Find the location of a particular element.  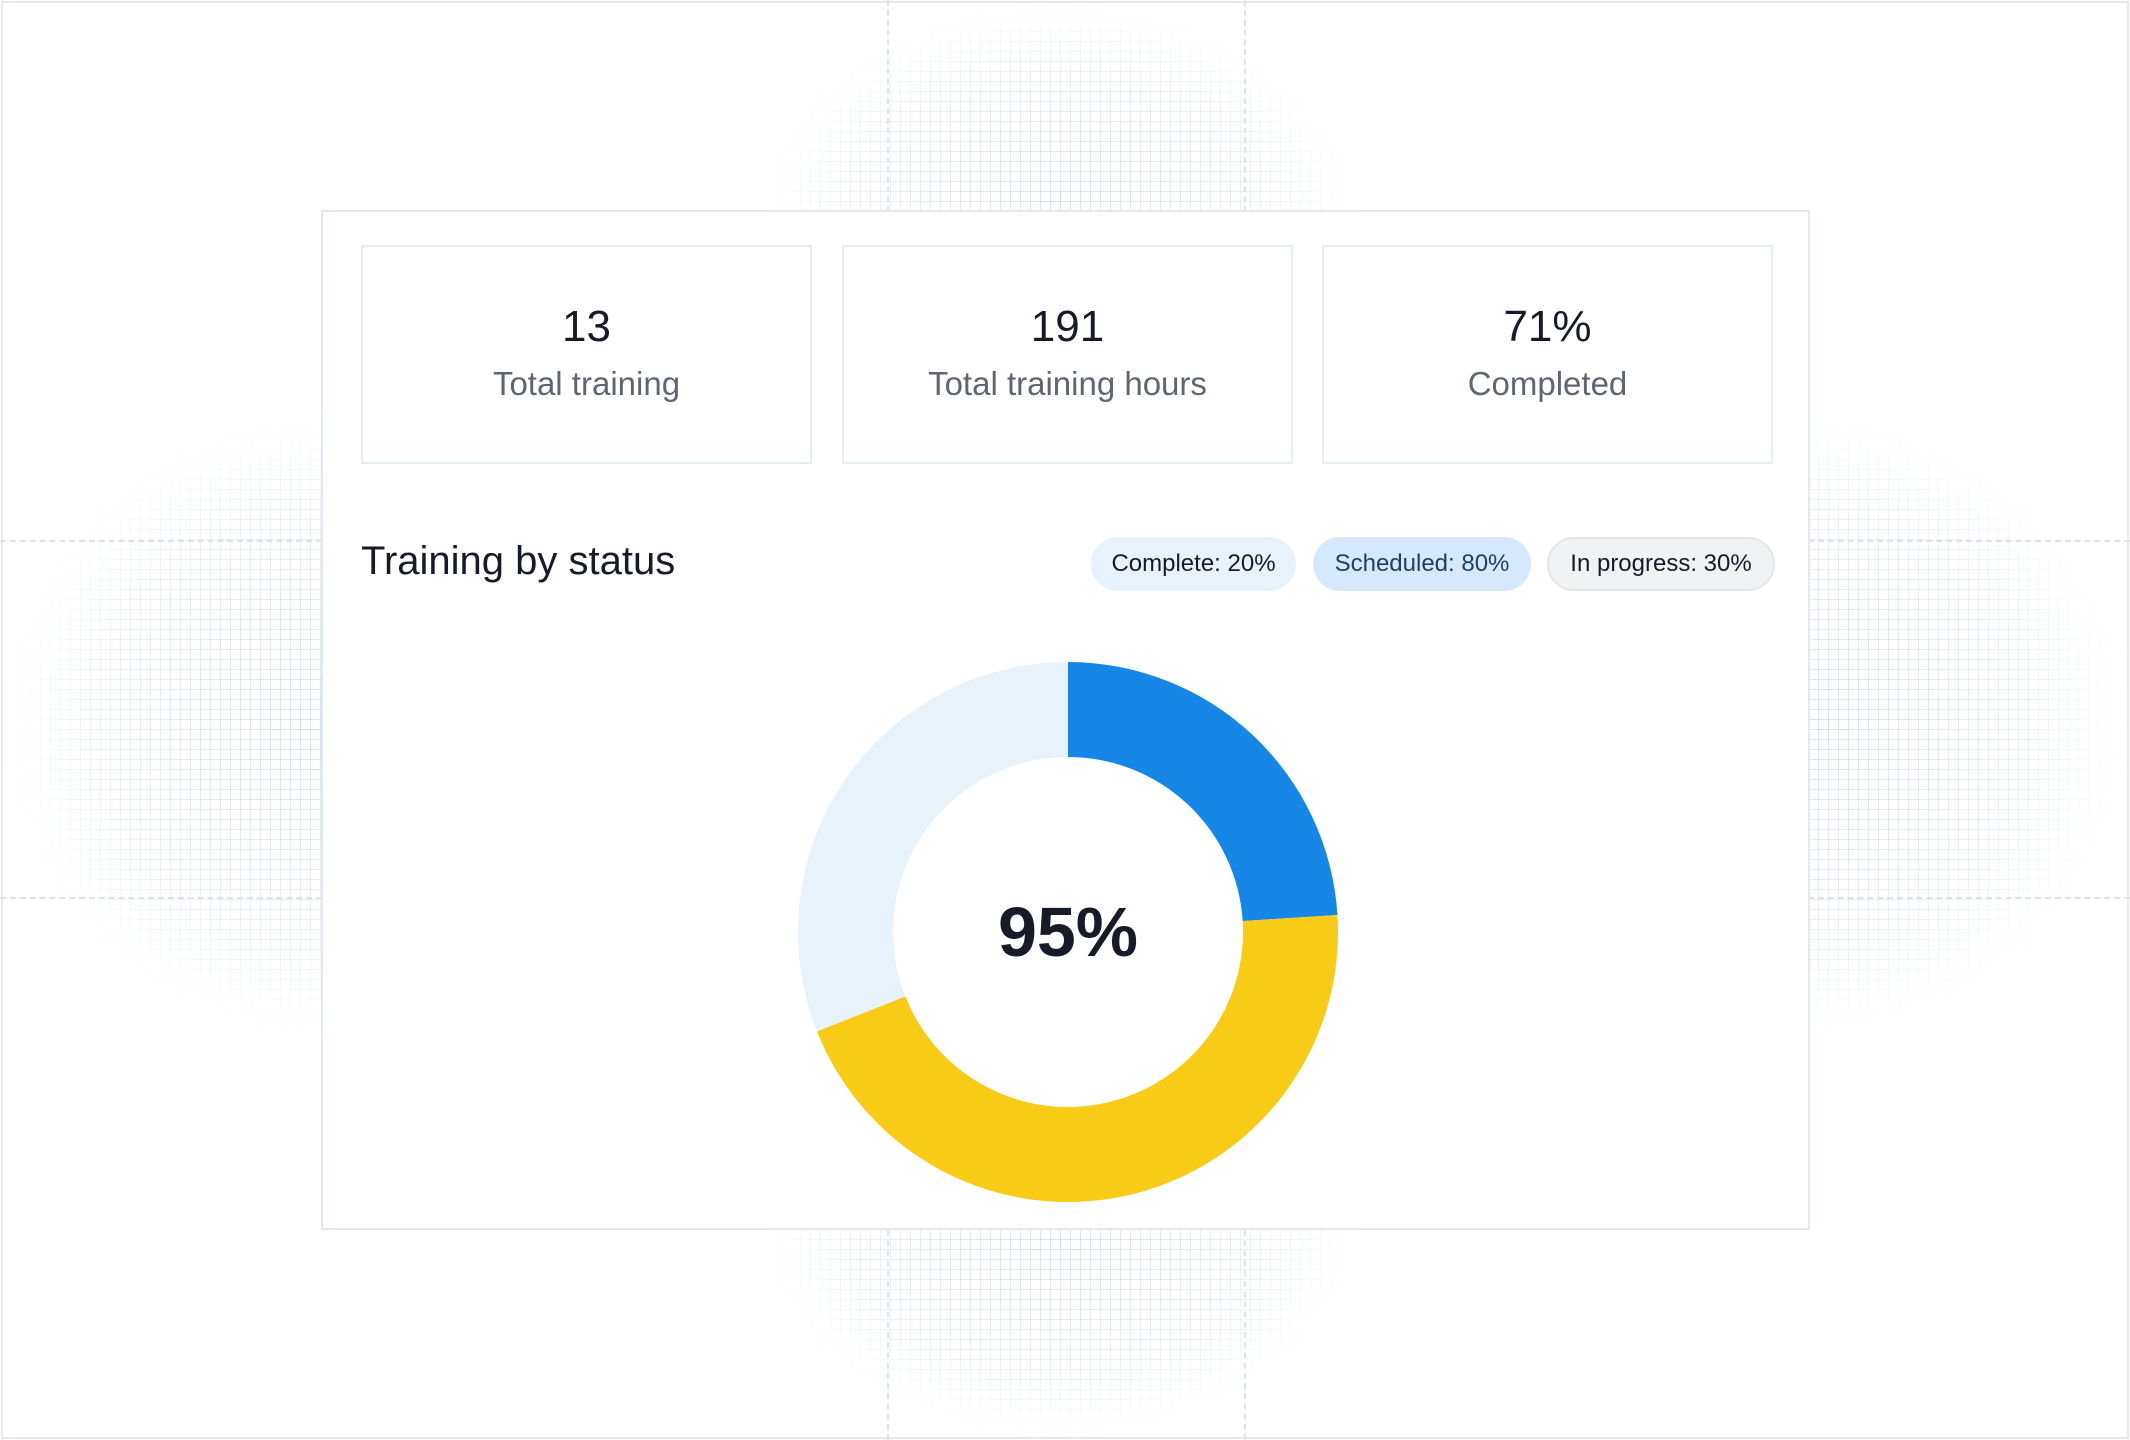

stat-value: 13 is located at coordinates (586, 326).